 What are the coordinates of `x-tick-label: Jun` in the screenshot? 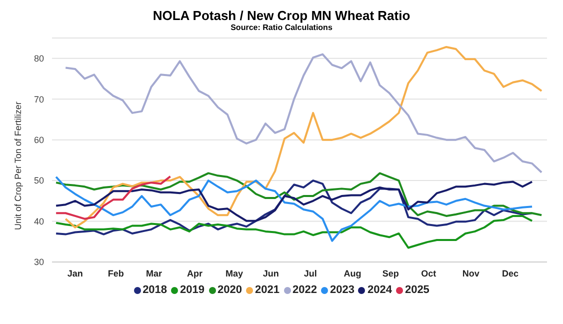 It's located at (270, 273).